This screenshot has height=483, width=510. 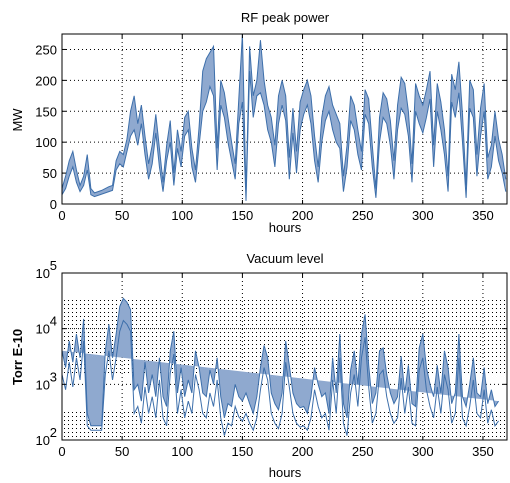 What do you see at coordinates (53, 432) in the screenshot?
I see `y-tick-exponent: 2` at bounding box center [53, 432].